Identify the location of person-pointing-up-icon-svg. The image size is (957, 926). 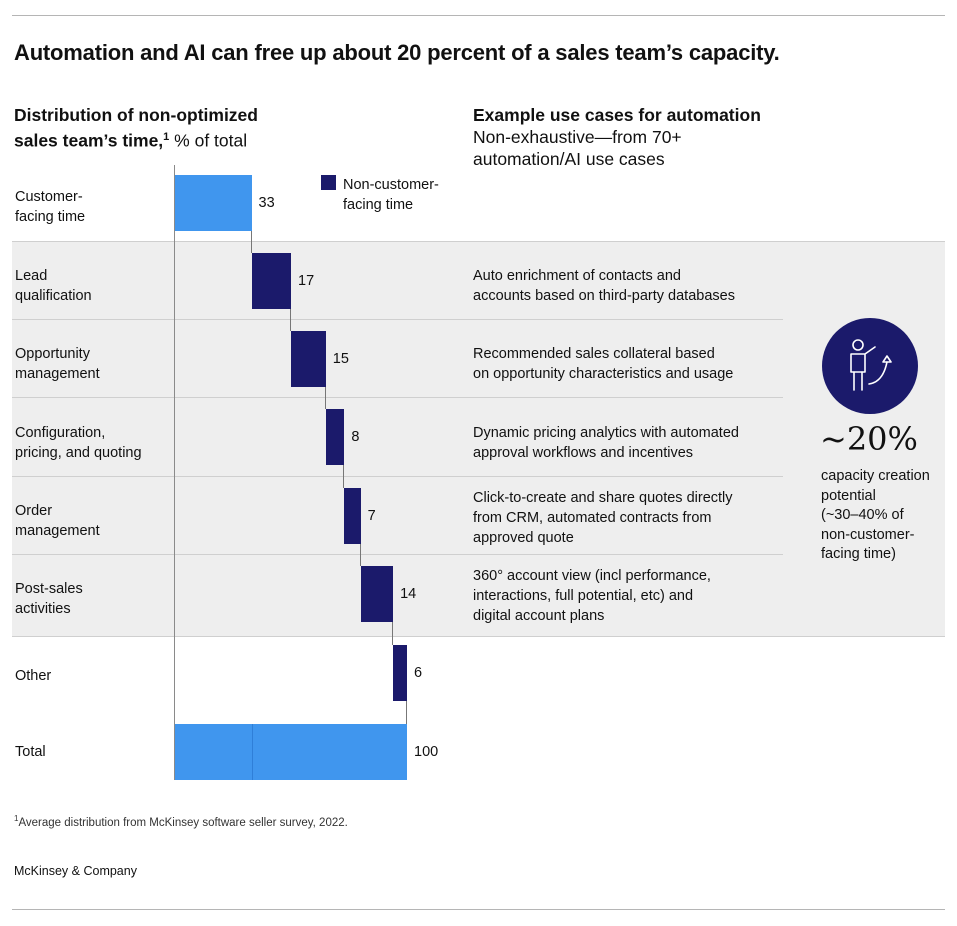
(871, 365).